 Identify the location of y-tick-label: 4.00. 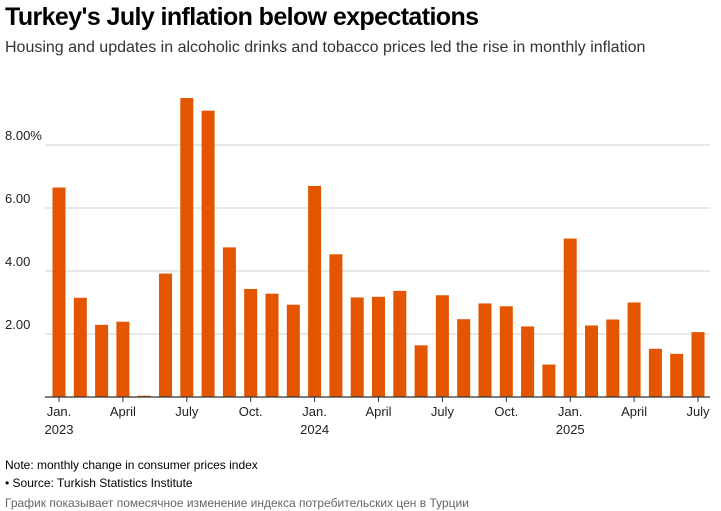
(17, 261).